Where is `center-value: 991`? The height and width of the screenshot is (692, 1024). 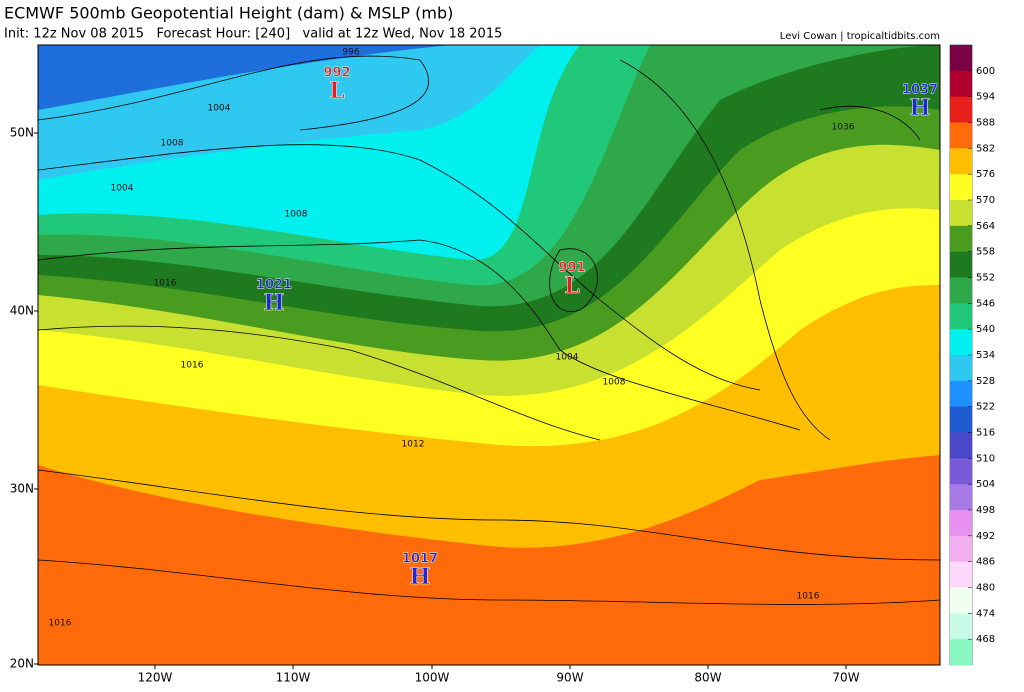
center-value: 991 is located at coordinates (571, 268).